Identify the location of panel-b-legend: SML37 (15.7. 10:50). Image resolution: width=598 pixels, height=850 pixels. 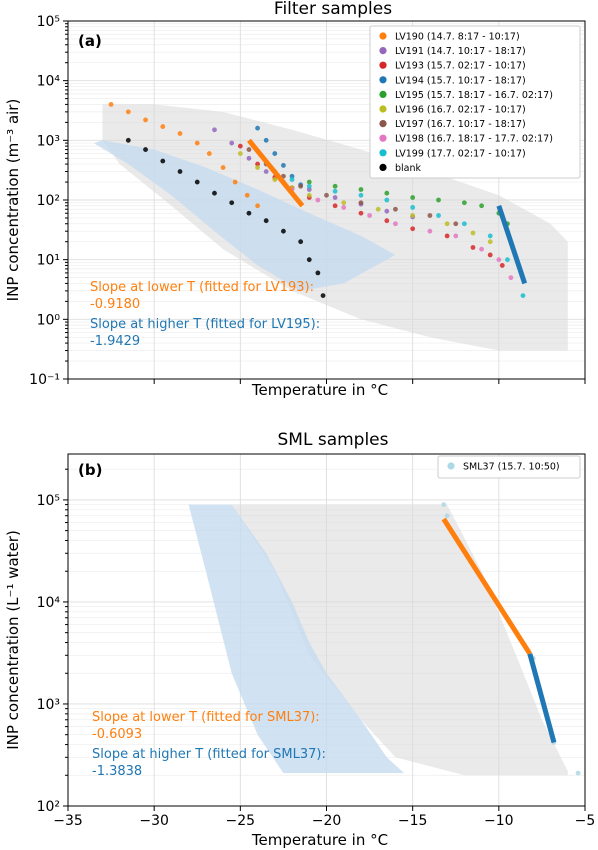
(509, 467).